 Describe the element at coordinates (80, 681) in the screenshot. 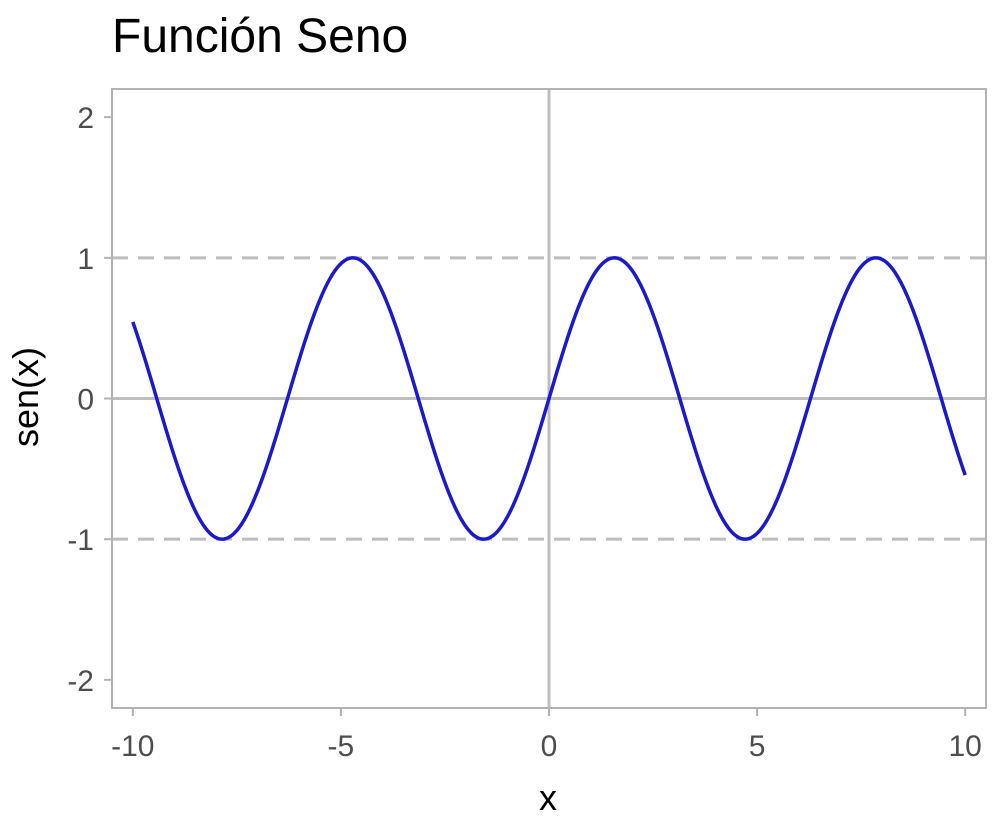

I see `y-tick-label-0: -2` at that location.